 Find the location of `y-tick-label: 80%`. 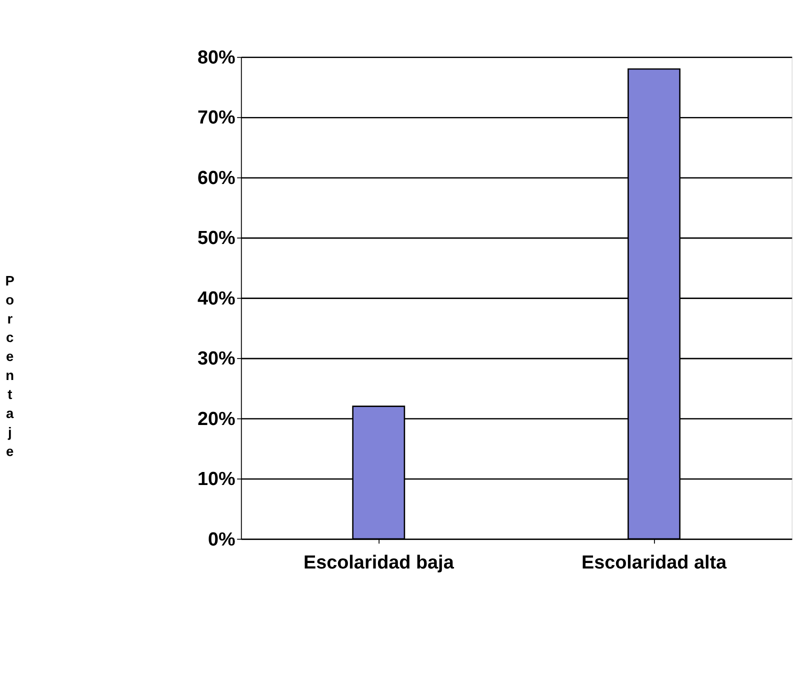

y-tick-label: 80% is located at coordinates (216, 57).